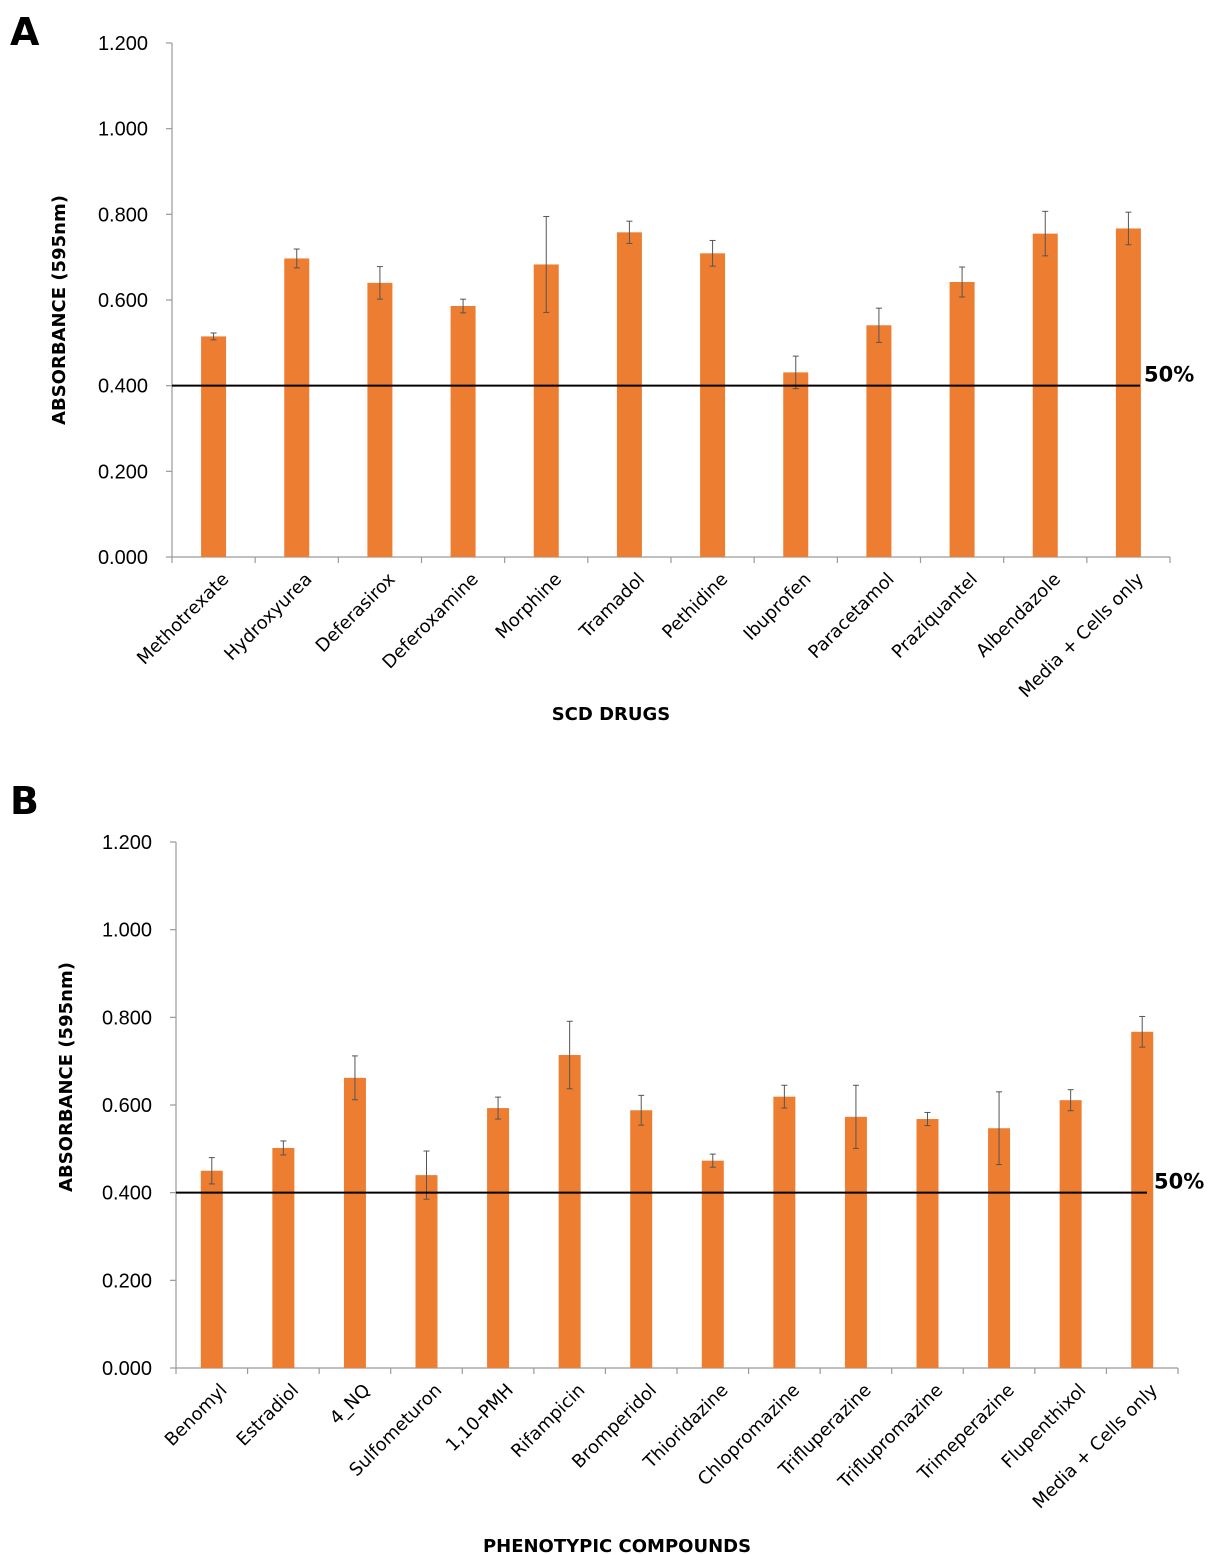 The height and width of the screenshot is (1554, 1208). I want to click on category-label: Hydroxyurea, so click(268, 617).